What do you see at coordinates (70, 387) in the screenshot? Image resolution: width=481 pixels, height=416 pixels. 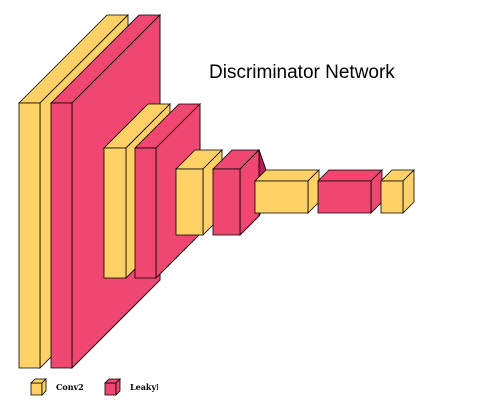 I see `legend-label-conv: Conv2` at bounding box center [70, 387].